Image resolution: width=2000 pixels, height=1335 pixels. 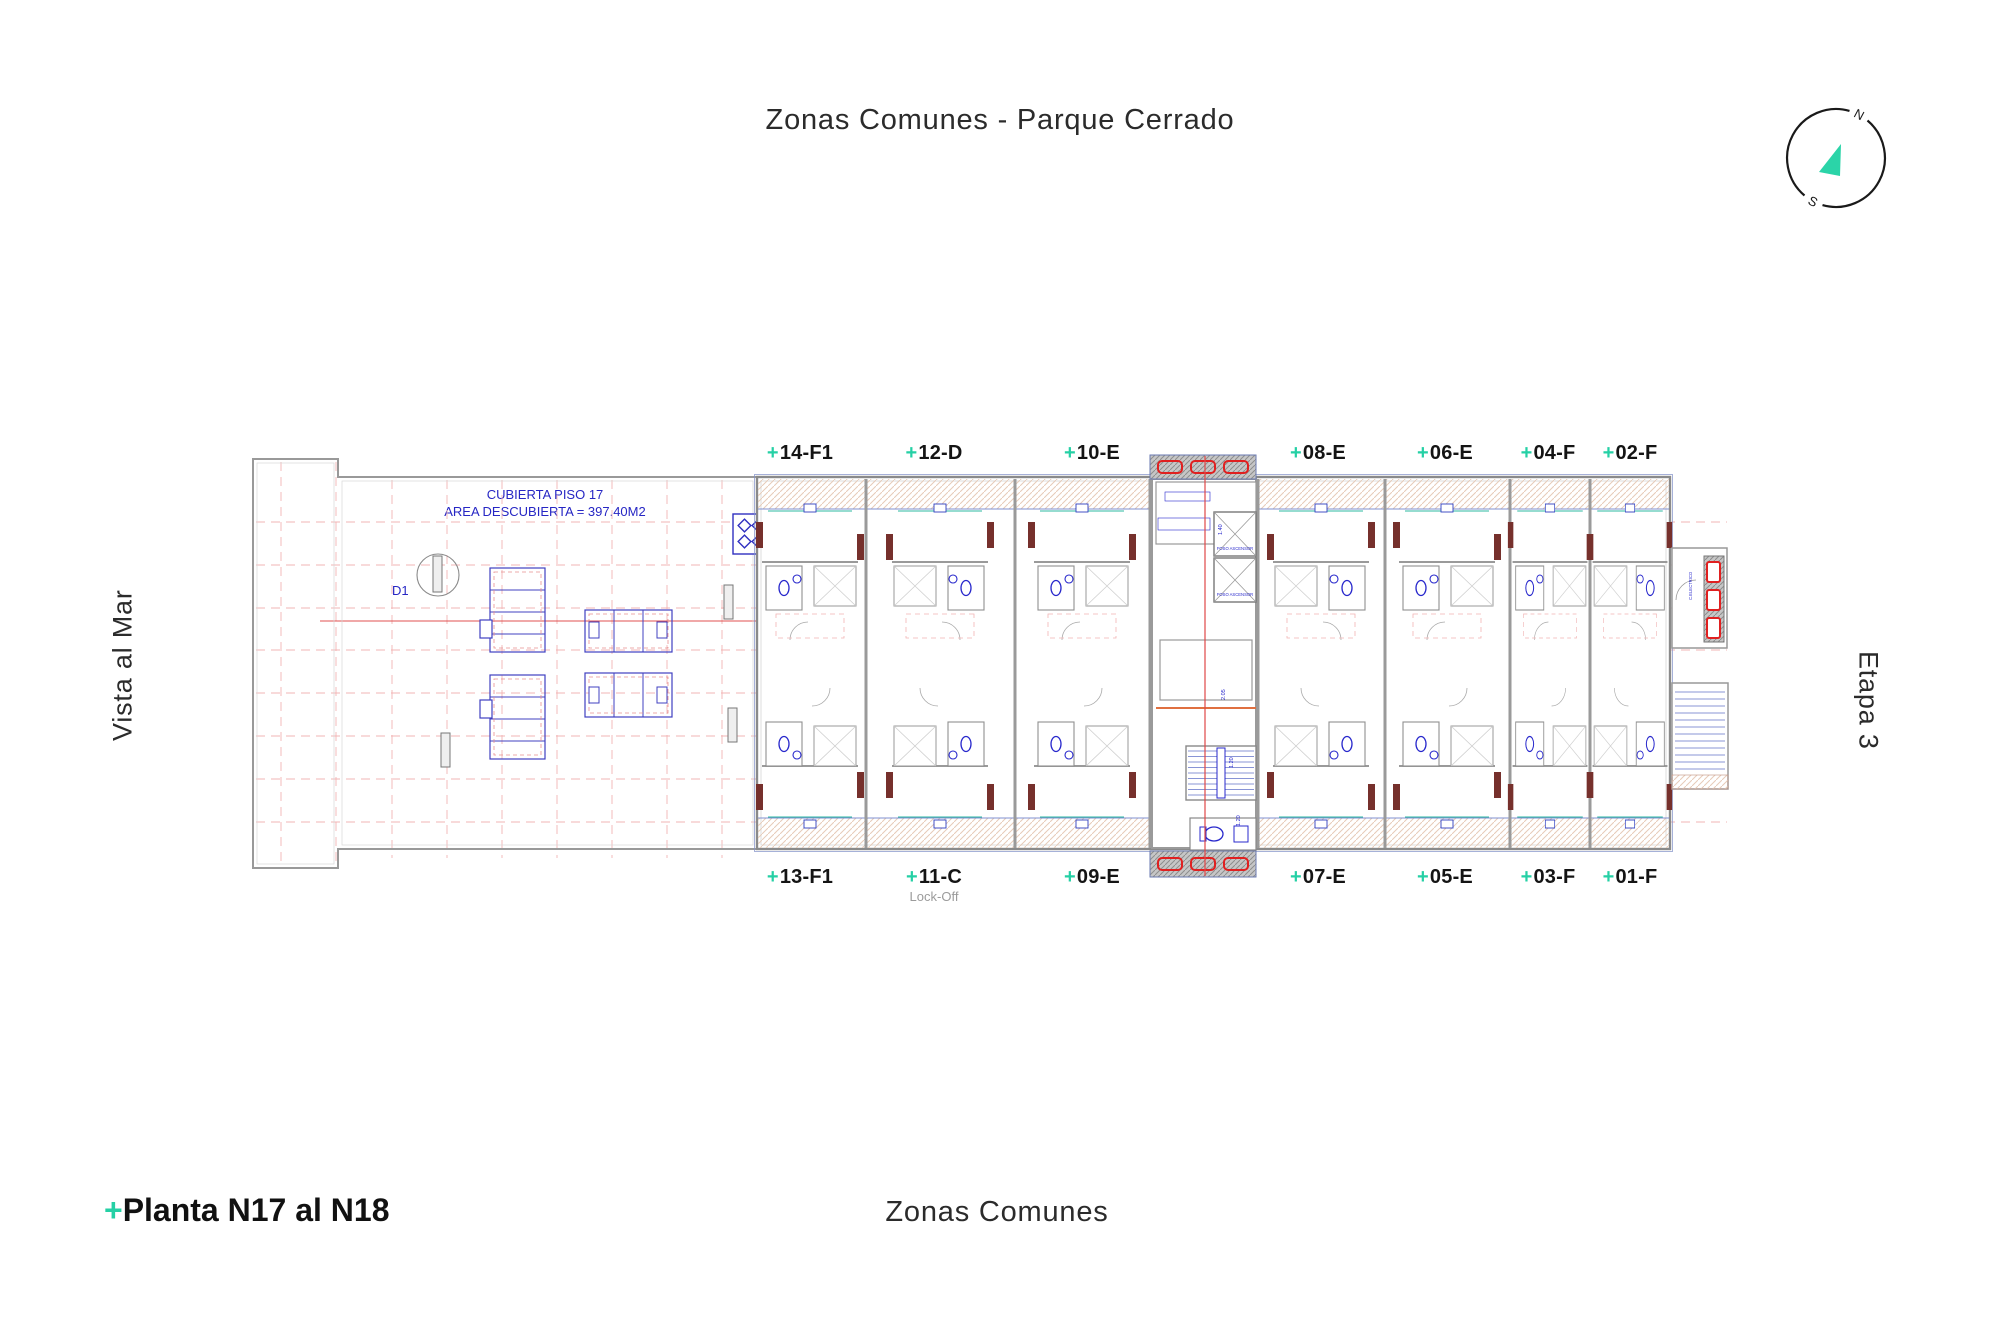 What do you see at coordinates (1868, 700) in the screenshot?
I see `phase-label: Etapa 3` at bounding box center [1868, 700].